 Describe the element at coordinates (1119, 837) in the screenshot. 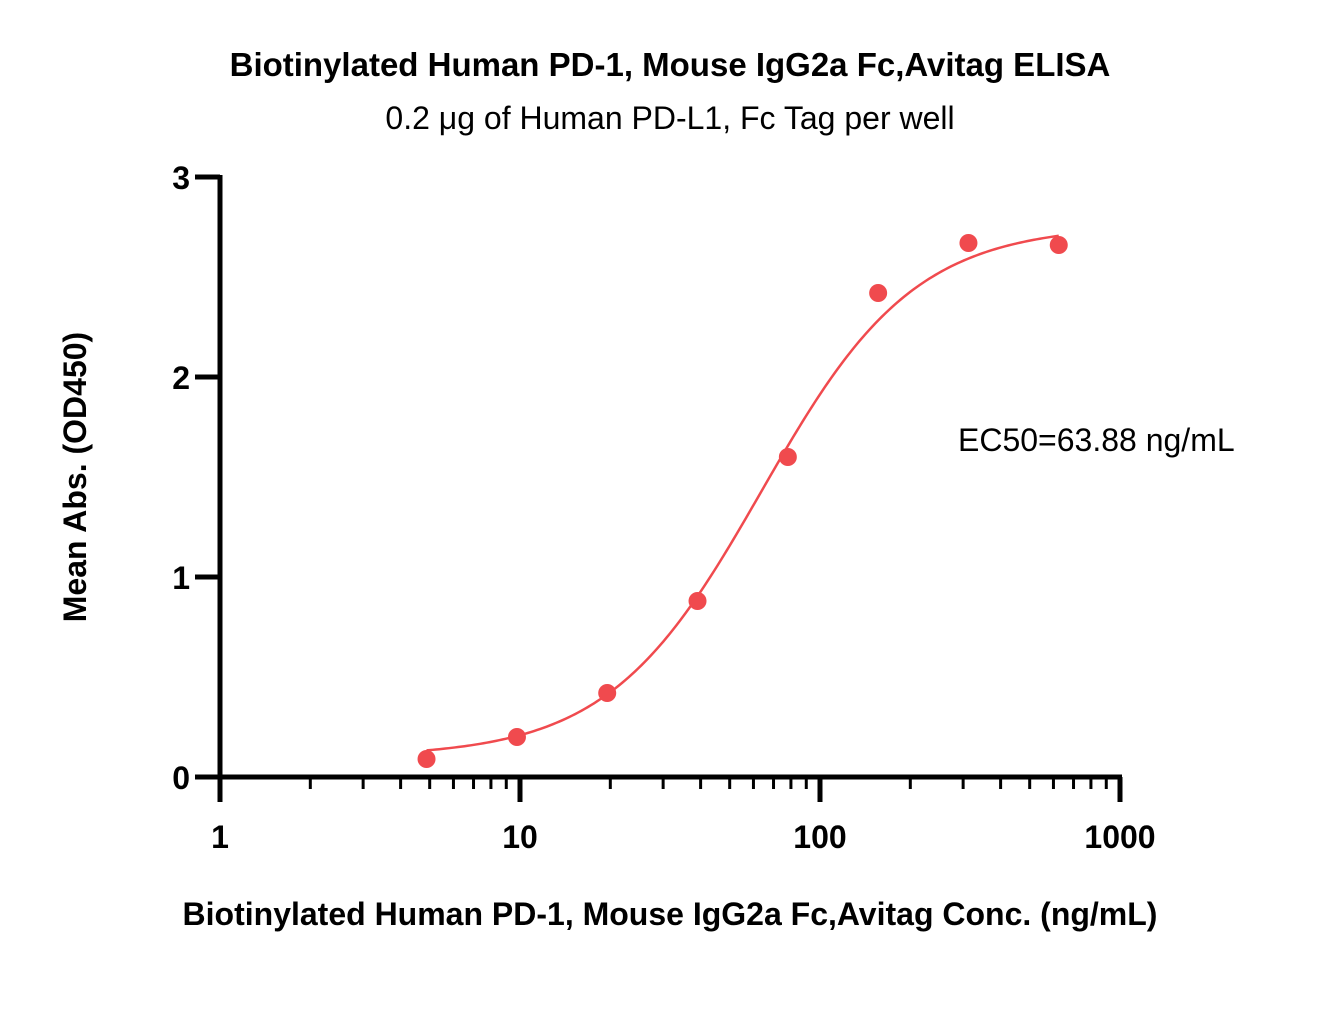

I see `x-tick-label: 1000` at that location.